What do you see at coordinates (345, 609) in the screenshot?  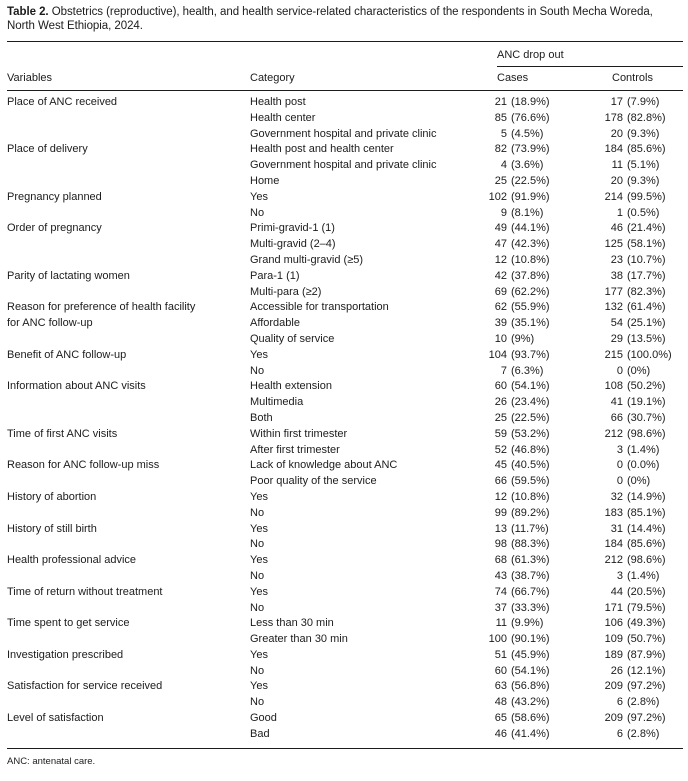 I see `table-row: No 37 (33.3%) 171 (79.5%)` at bounding box center [345, 609].